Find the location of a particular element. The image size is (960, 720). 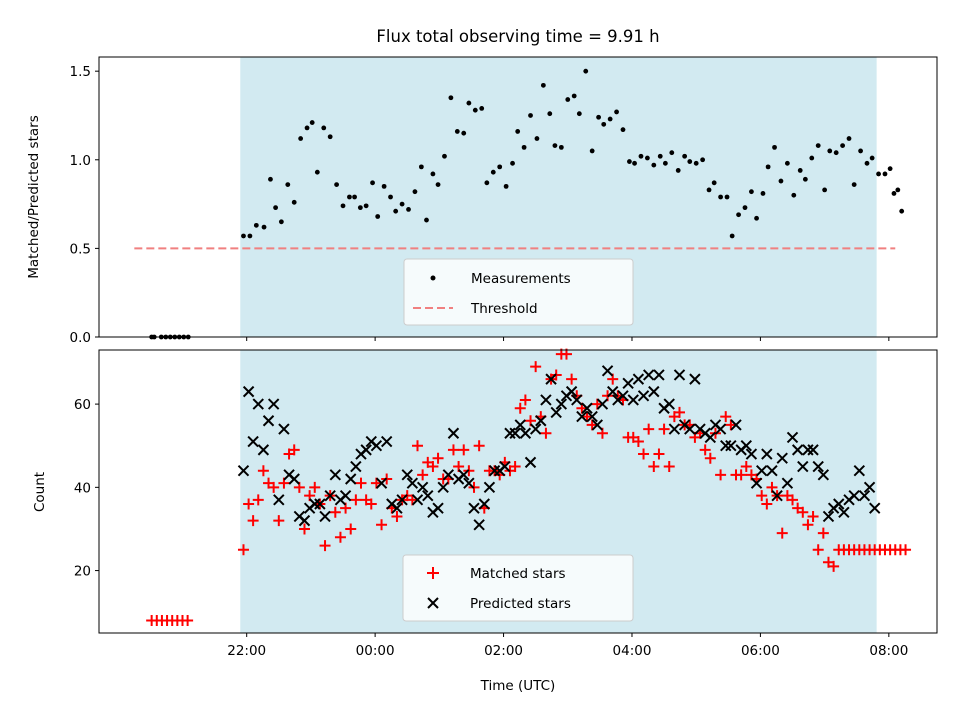

bottom-y-axis-label: Count is located at coordinates (40, 492).